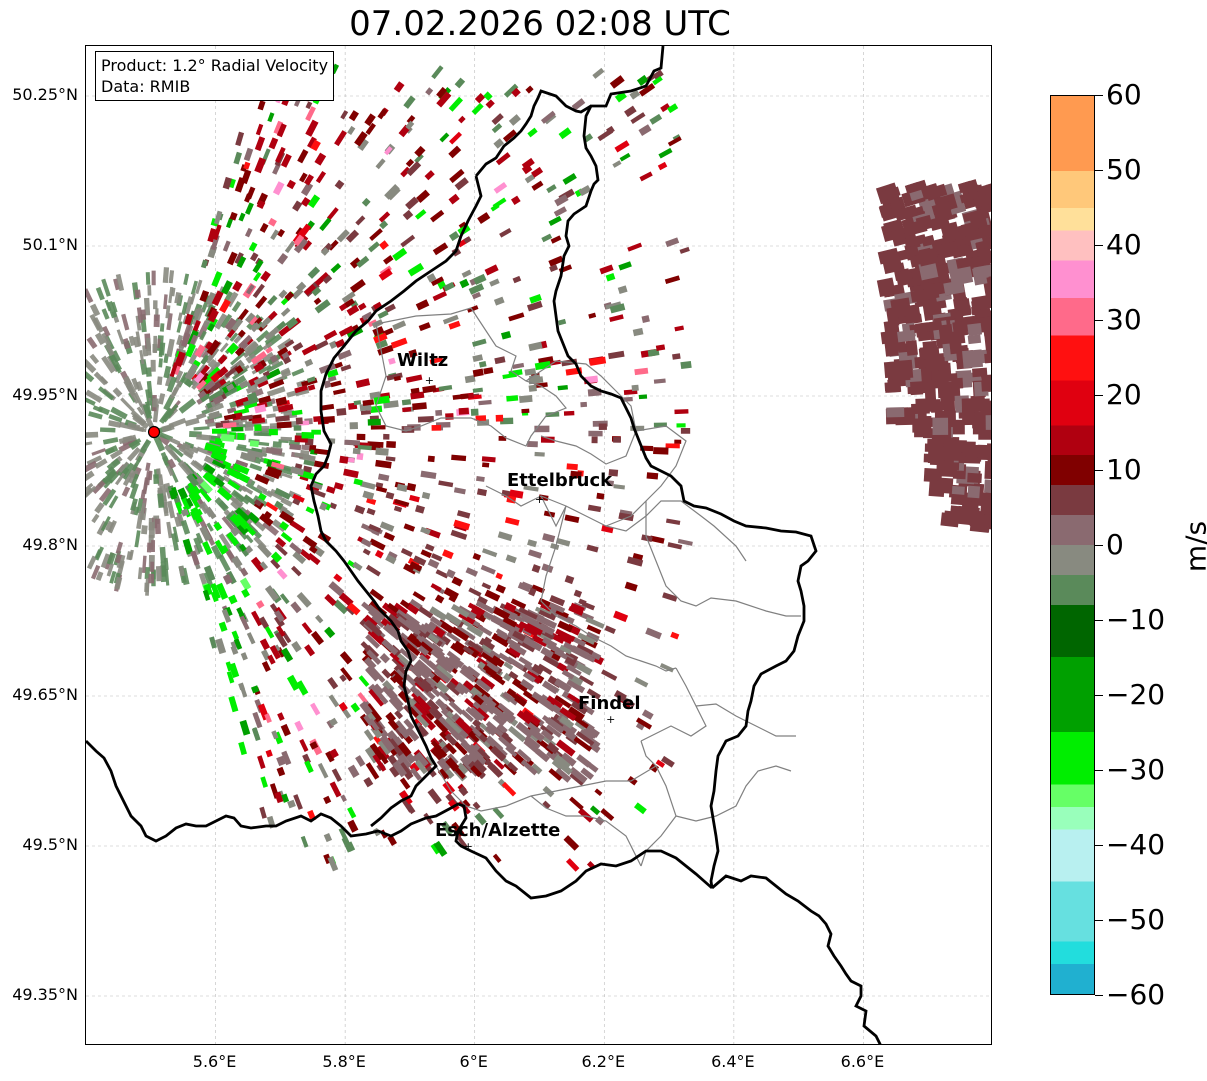 Image resolution: width=1207 pixels, height=1081 pixels. I want to click on colorbar-tick-label: 20, so click(1124, 394).